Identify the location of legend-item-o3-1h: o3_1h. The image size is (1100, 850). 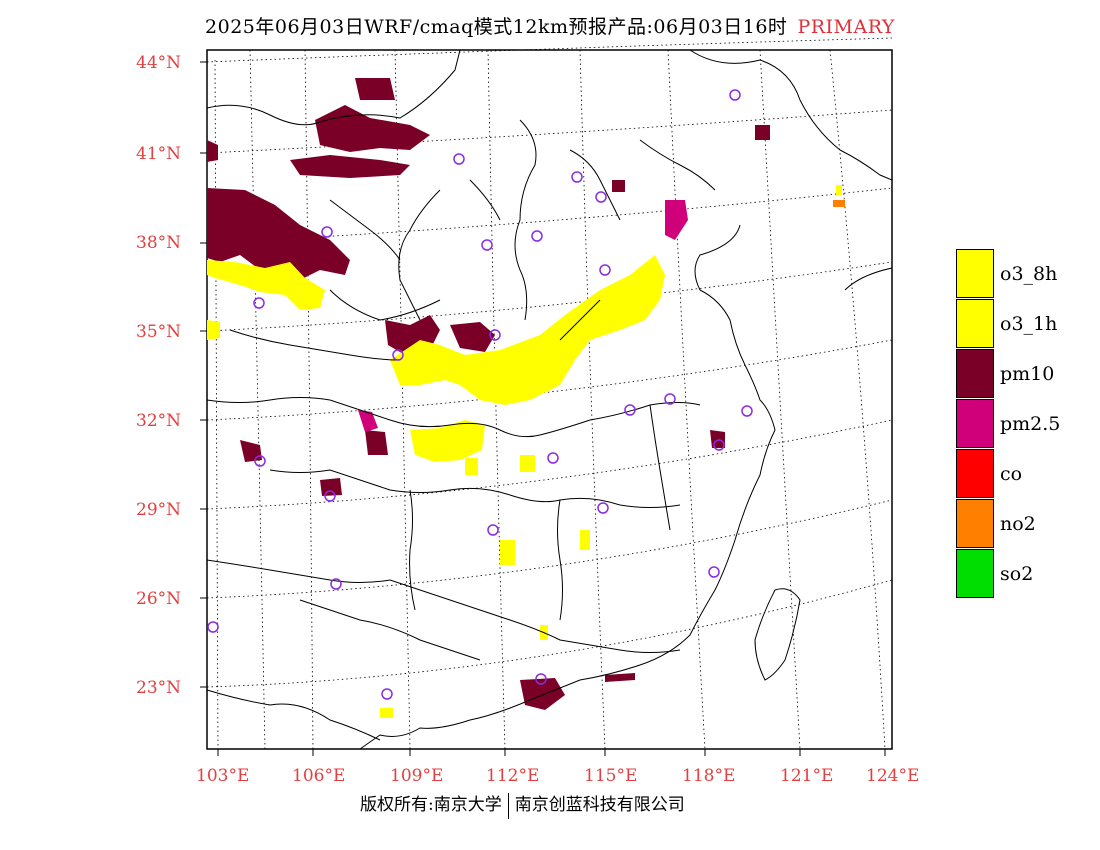
(1008, 324).